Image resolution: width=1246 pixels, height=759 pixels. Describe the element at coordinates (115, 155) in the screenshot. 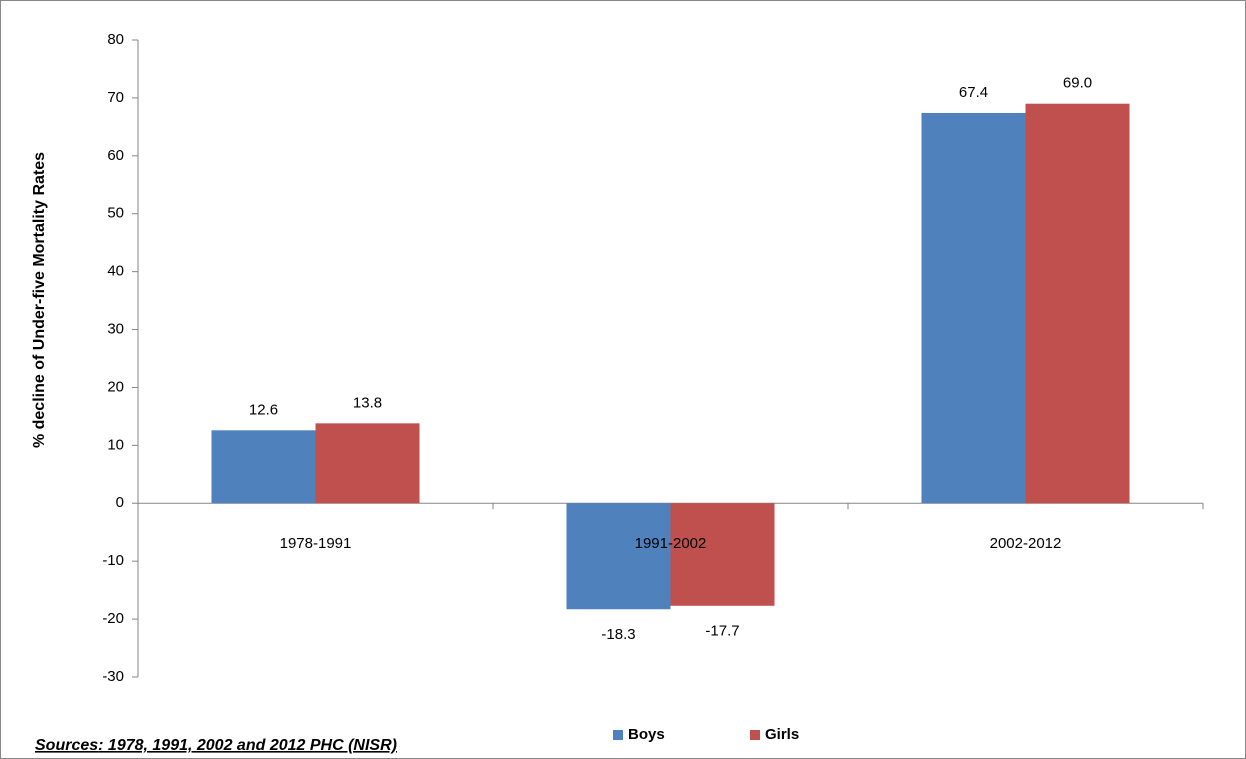

I see `y-tick-label: 60` at that location.